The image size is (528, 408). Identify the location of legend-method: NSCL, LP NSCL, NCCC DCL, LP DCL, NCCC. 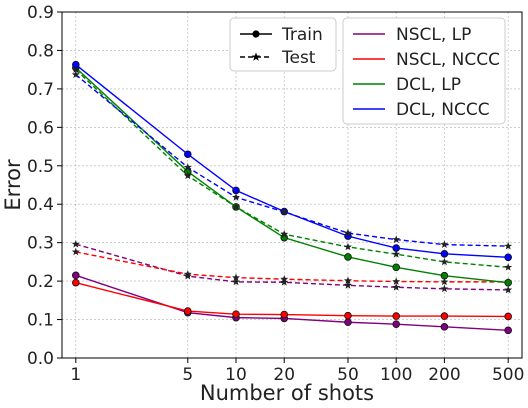
(424, 71).